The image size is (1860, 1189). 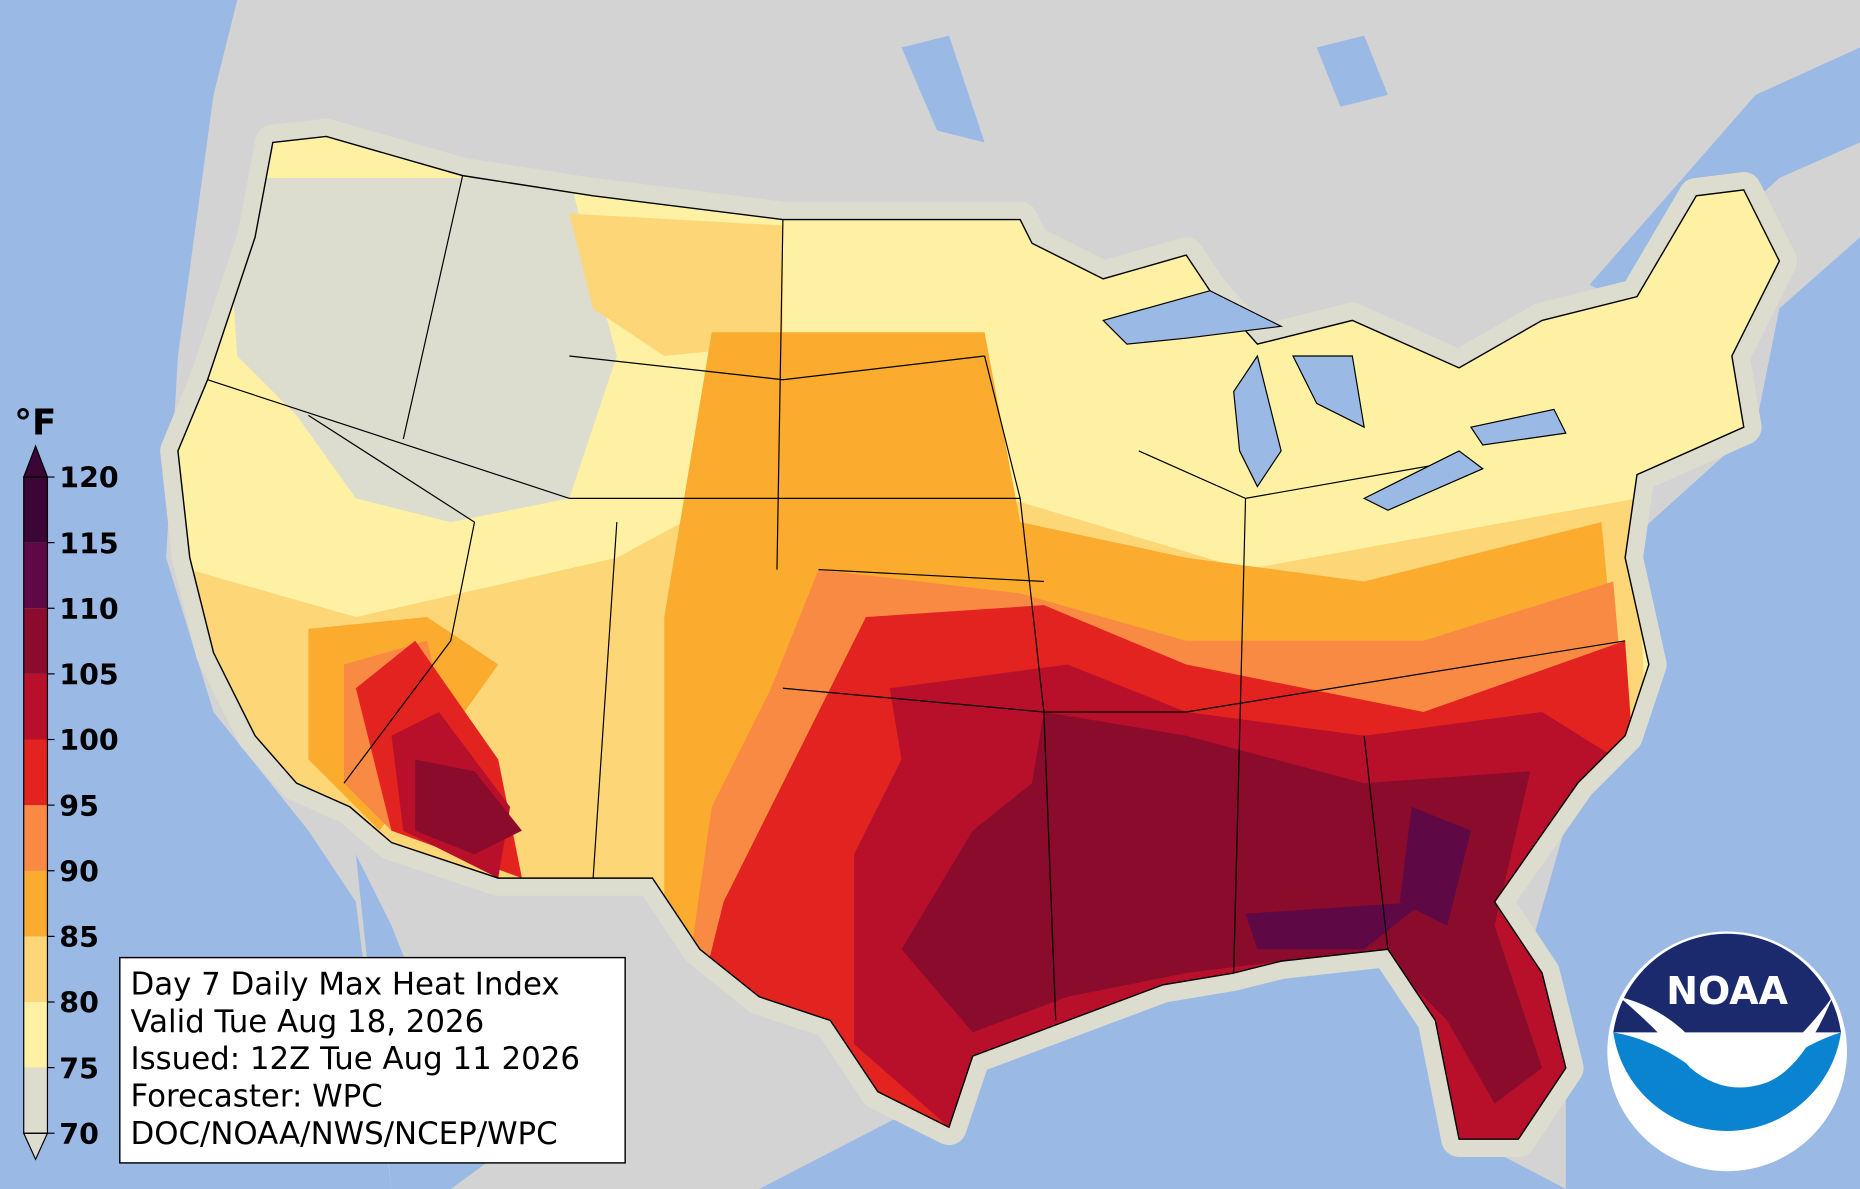 I want to click on legend-tick-label: 95, so click(x=79, y=806).